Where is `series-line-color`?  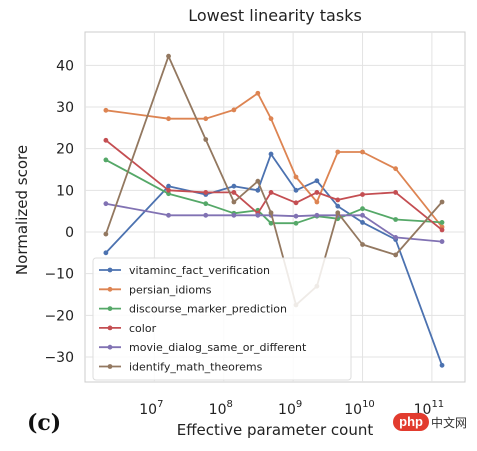
series-line-color is located at coordinates (274, 185).